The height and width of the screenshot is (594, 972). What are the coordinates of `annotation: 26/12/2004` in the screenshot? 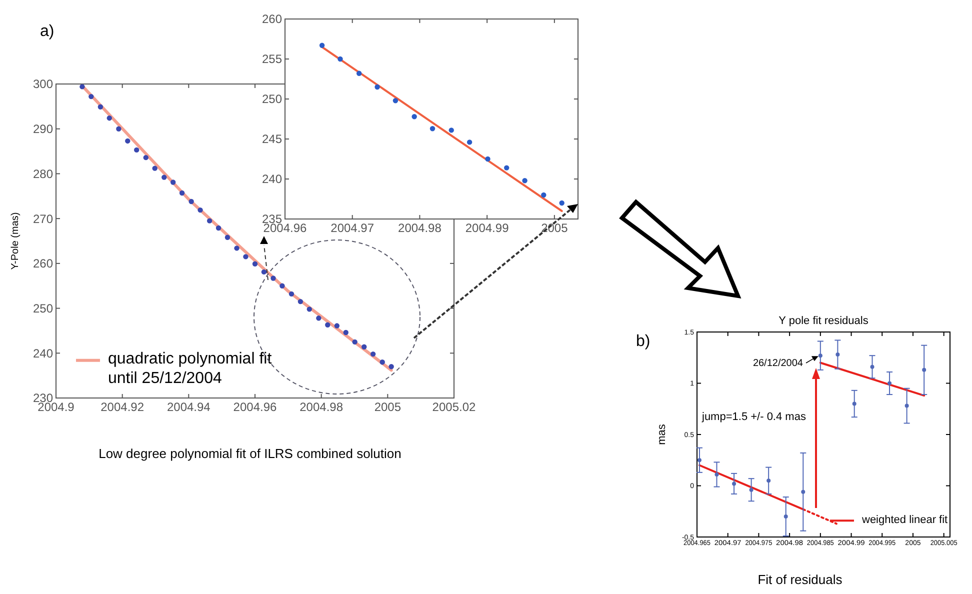 It's located at (778, 363).